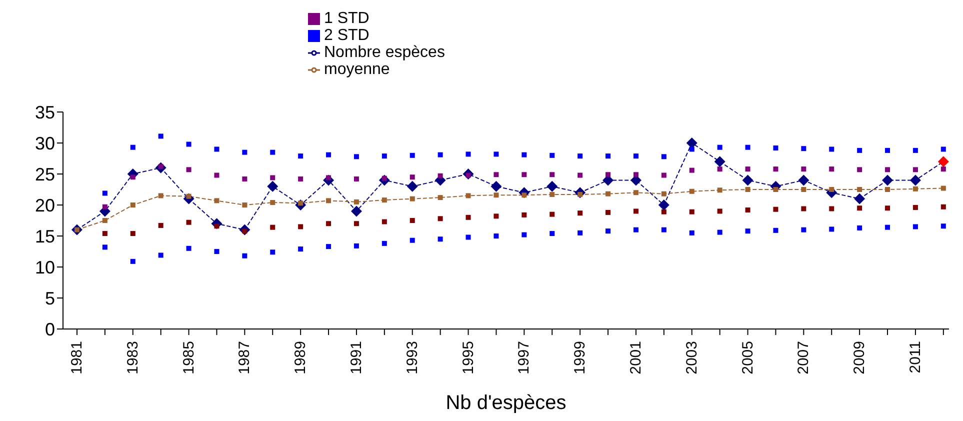  I want to click on y-tick-label: 5, so click(49, 298).